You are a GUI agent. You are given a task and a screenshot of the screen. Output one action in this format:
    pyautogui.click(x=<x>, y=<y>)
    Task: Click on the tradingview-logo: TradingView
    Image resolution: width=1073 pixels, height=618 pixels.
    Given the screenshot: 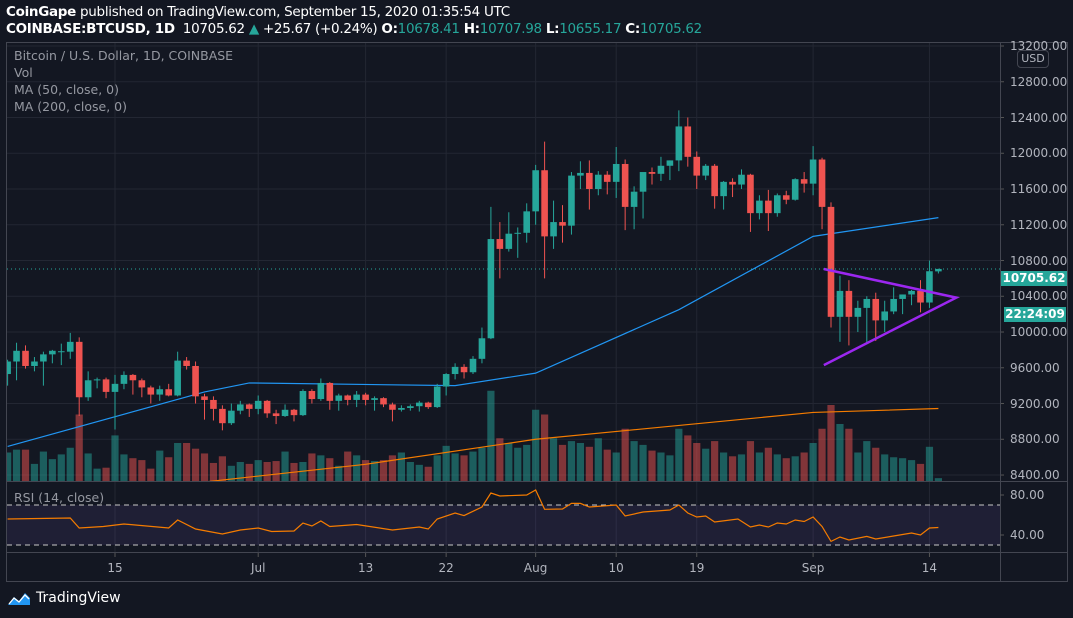 What is the action you would take?
    pyautogui.click(x=63, y=598)
    